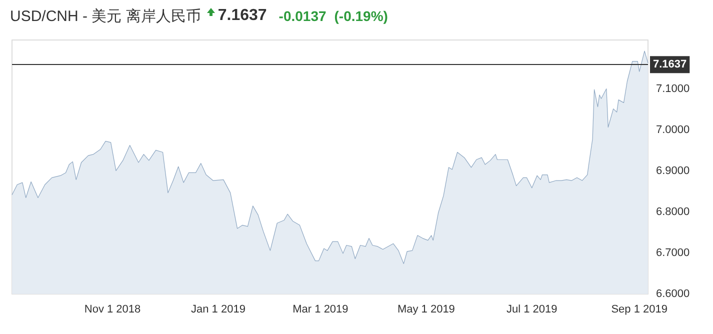 The width and height of the screenshot is (713, 334). What do you see at coordinates (673, 89) in the screenshot?
I see `y-tick-label: 7.1000` at bounding box center [673, 89].